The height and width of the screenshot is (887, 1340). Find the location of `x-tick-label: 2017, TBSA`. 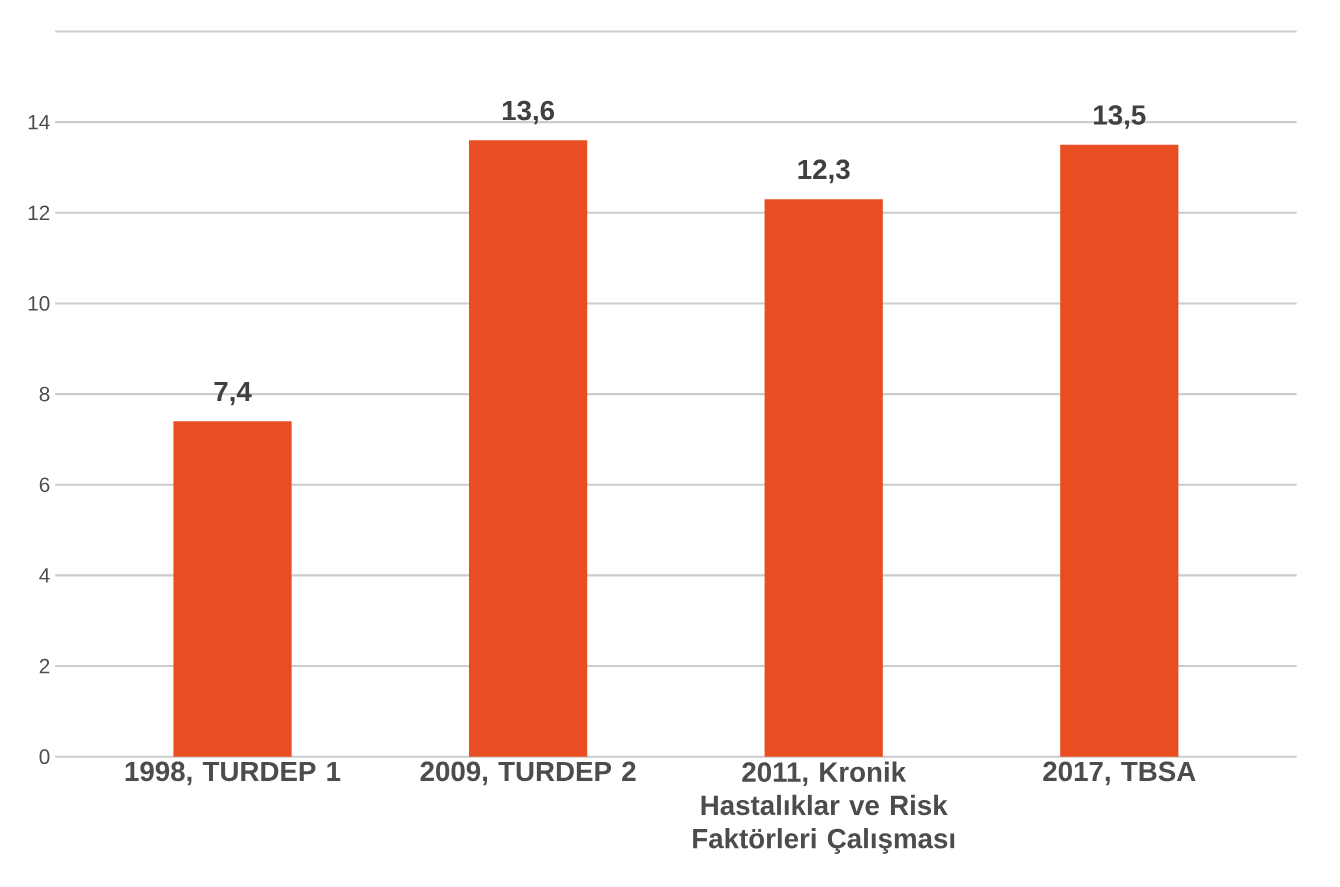

x-tick-label: 2017, TBSA is located at coordinates (1119, 773).